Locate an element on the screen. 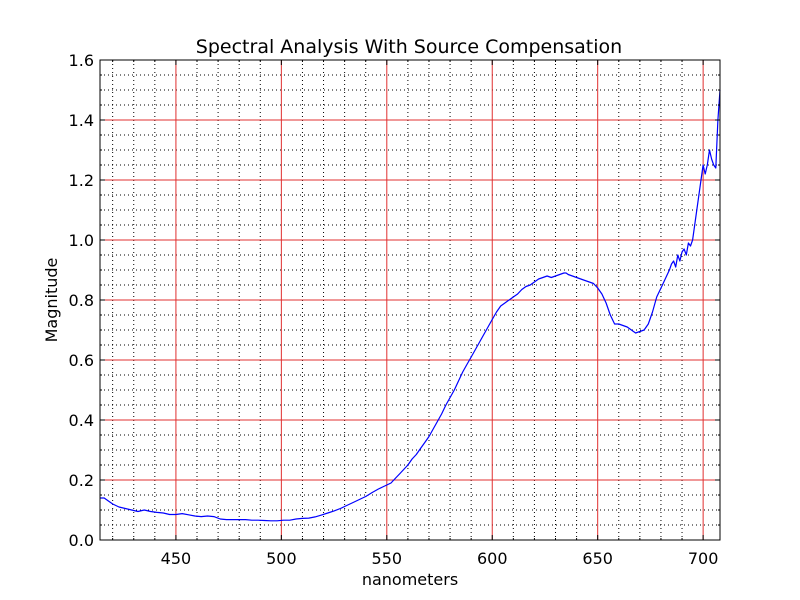  y-tick-label: 0.8 is located at coordinates (81, 300).